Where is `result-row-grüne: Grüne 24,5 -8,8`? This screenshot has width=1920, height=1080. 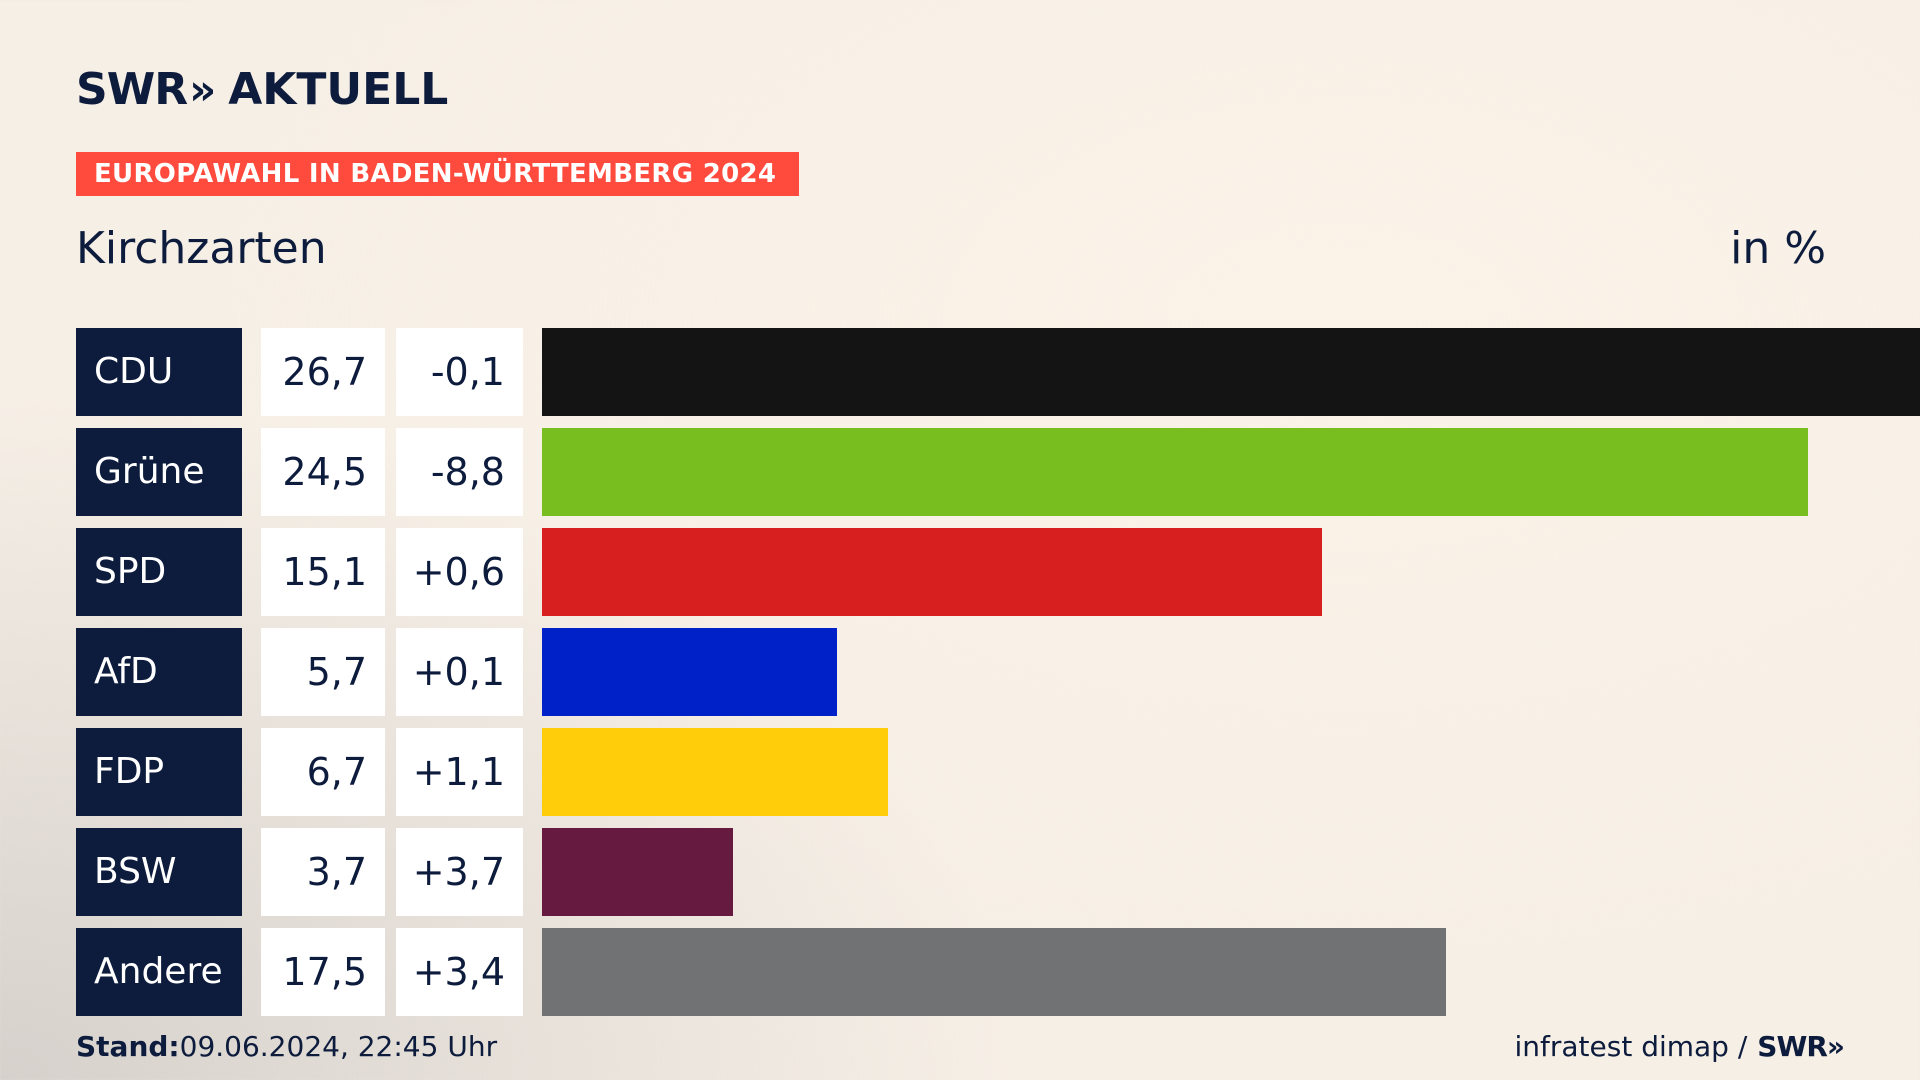 result-row-grüne: Grüne 24,5 -8,8 is located at coordinates (998, 472).